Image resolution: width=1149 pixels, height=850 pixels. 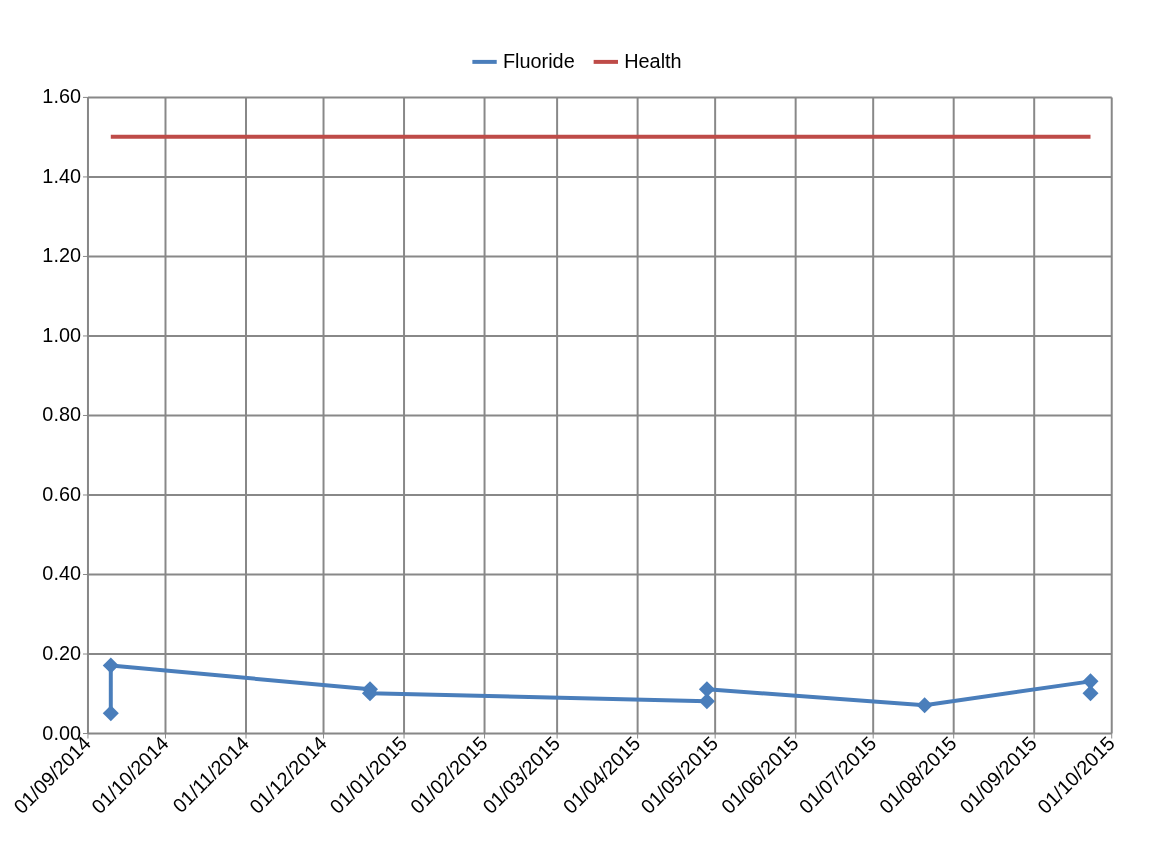 What do you see at coordinates (62, 652) in the screenshot?
I see `y-tick-label: 0.20` at bounding box center [62, 652].